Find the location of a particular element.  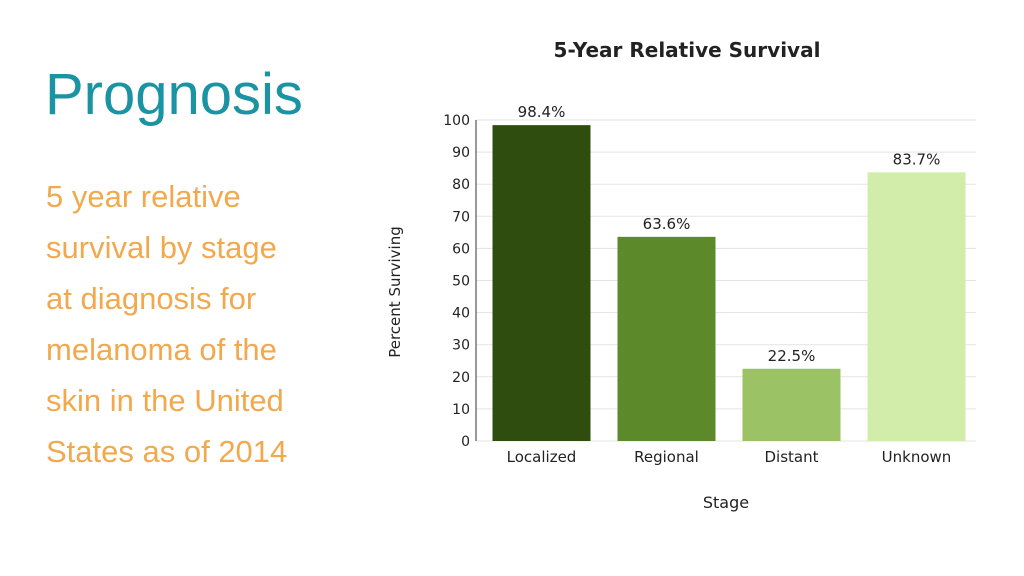

y-tick-label: 50 is located at coordinates (461, 282).